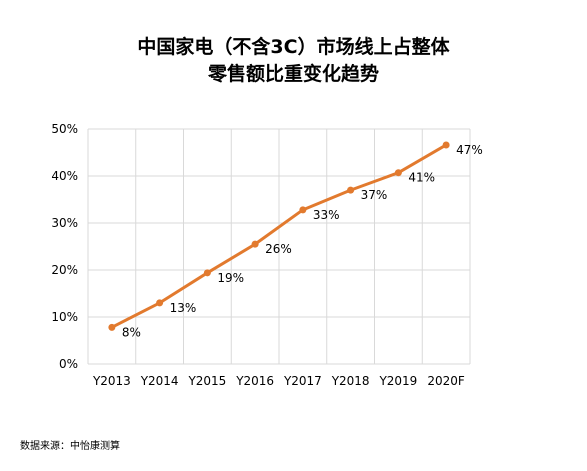  I want to click on x-tick-label: Y2015, so click(206, 381).